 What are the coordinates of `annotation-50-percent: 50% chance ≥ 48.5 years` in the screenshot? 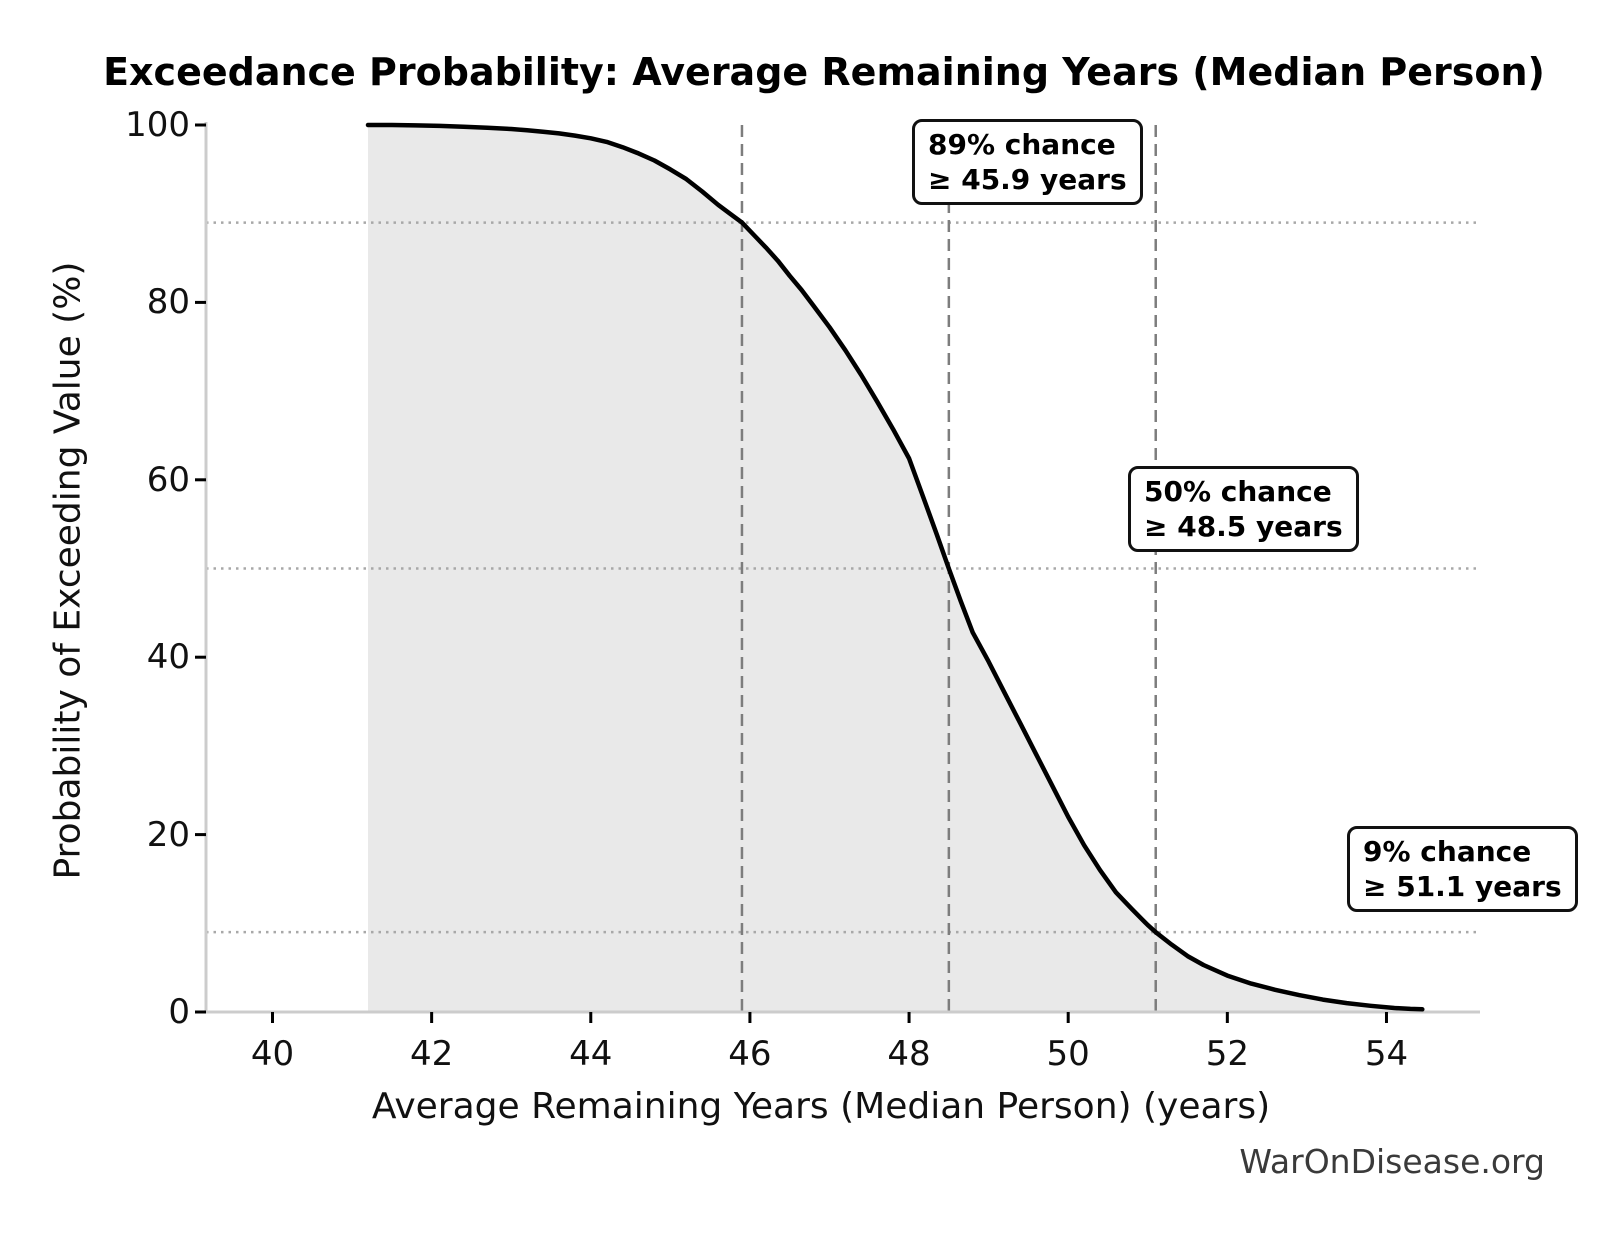 It's located at (1243, 509).